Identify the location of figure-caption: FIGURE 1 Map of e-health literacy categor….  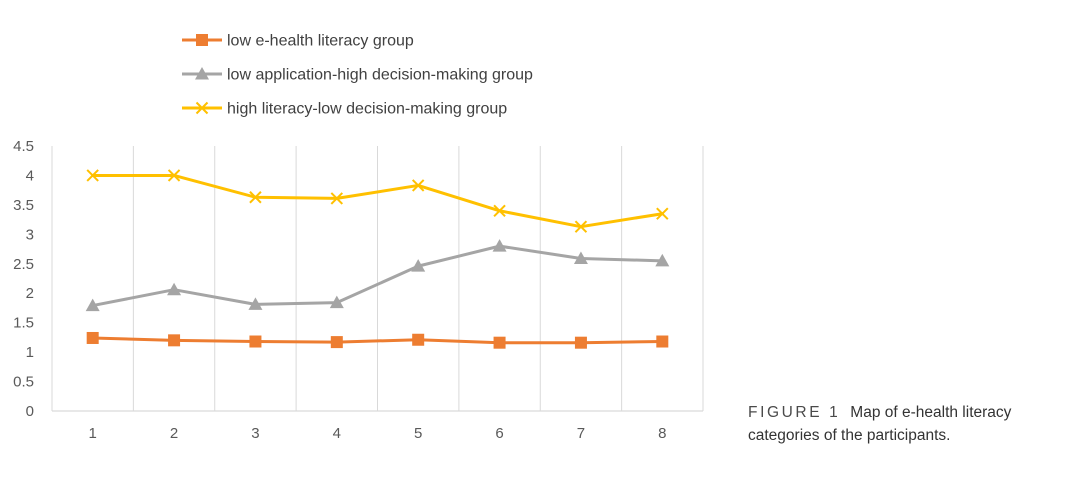
(908, 424).